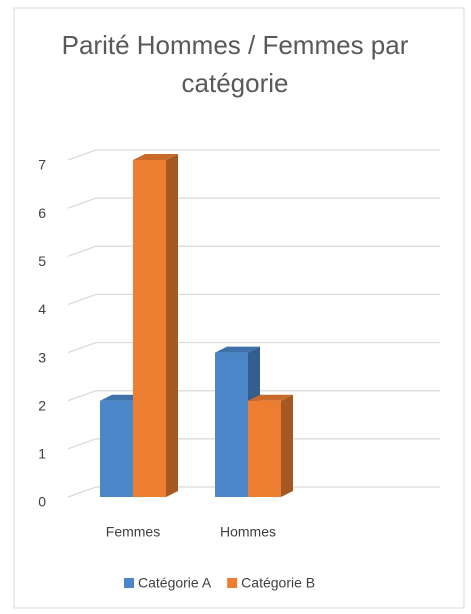 Image resolution: width=471 pixels, height=614 pixels. Describe the element at coordinates (175, 583) in the screenshot. I see `legend-label: Catégorie A` at that location.